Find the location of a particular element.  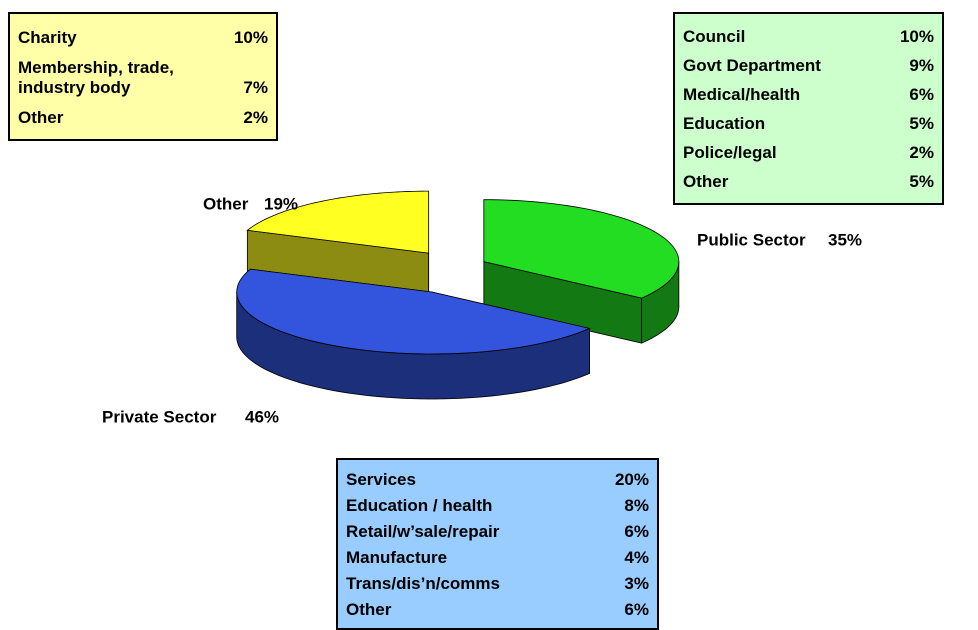

breakdown-row: Medical/health 6% is located at coordinates (808, 90).